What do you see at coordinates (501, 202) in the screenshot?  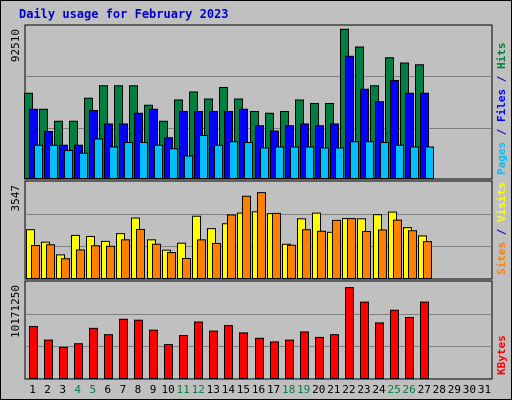 I see `visits-sites-legend-part-2: Visits` at bounding box center [501, 202].